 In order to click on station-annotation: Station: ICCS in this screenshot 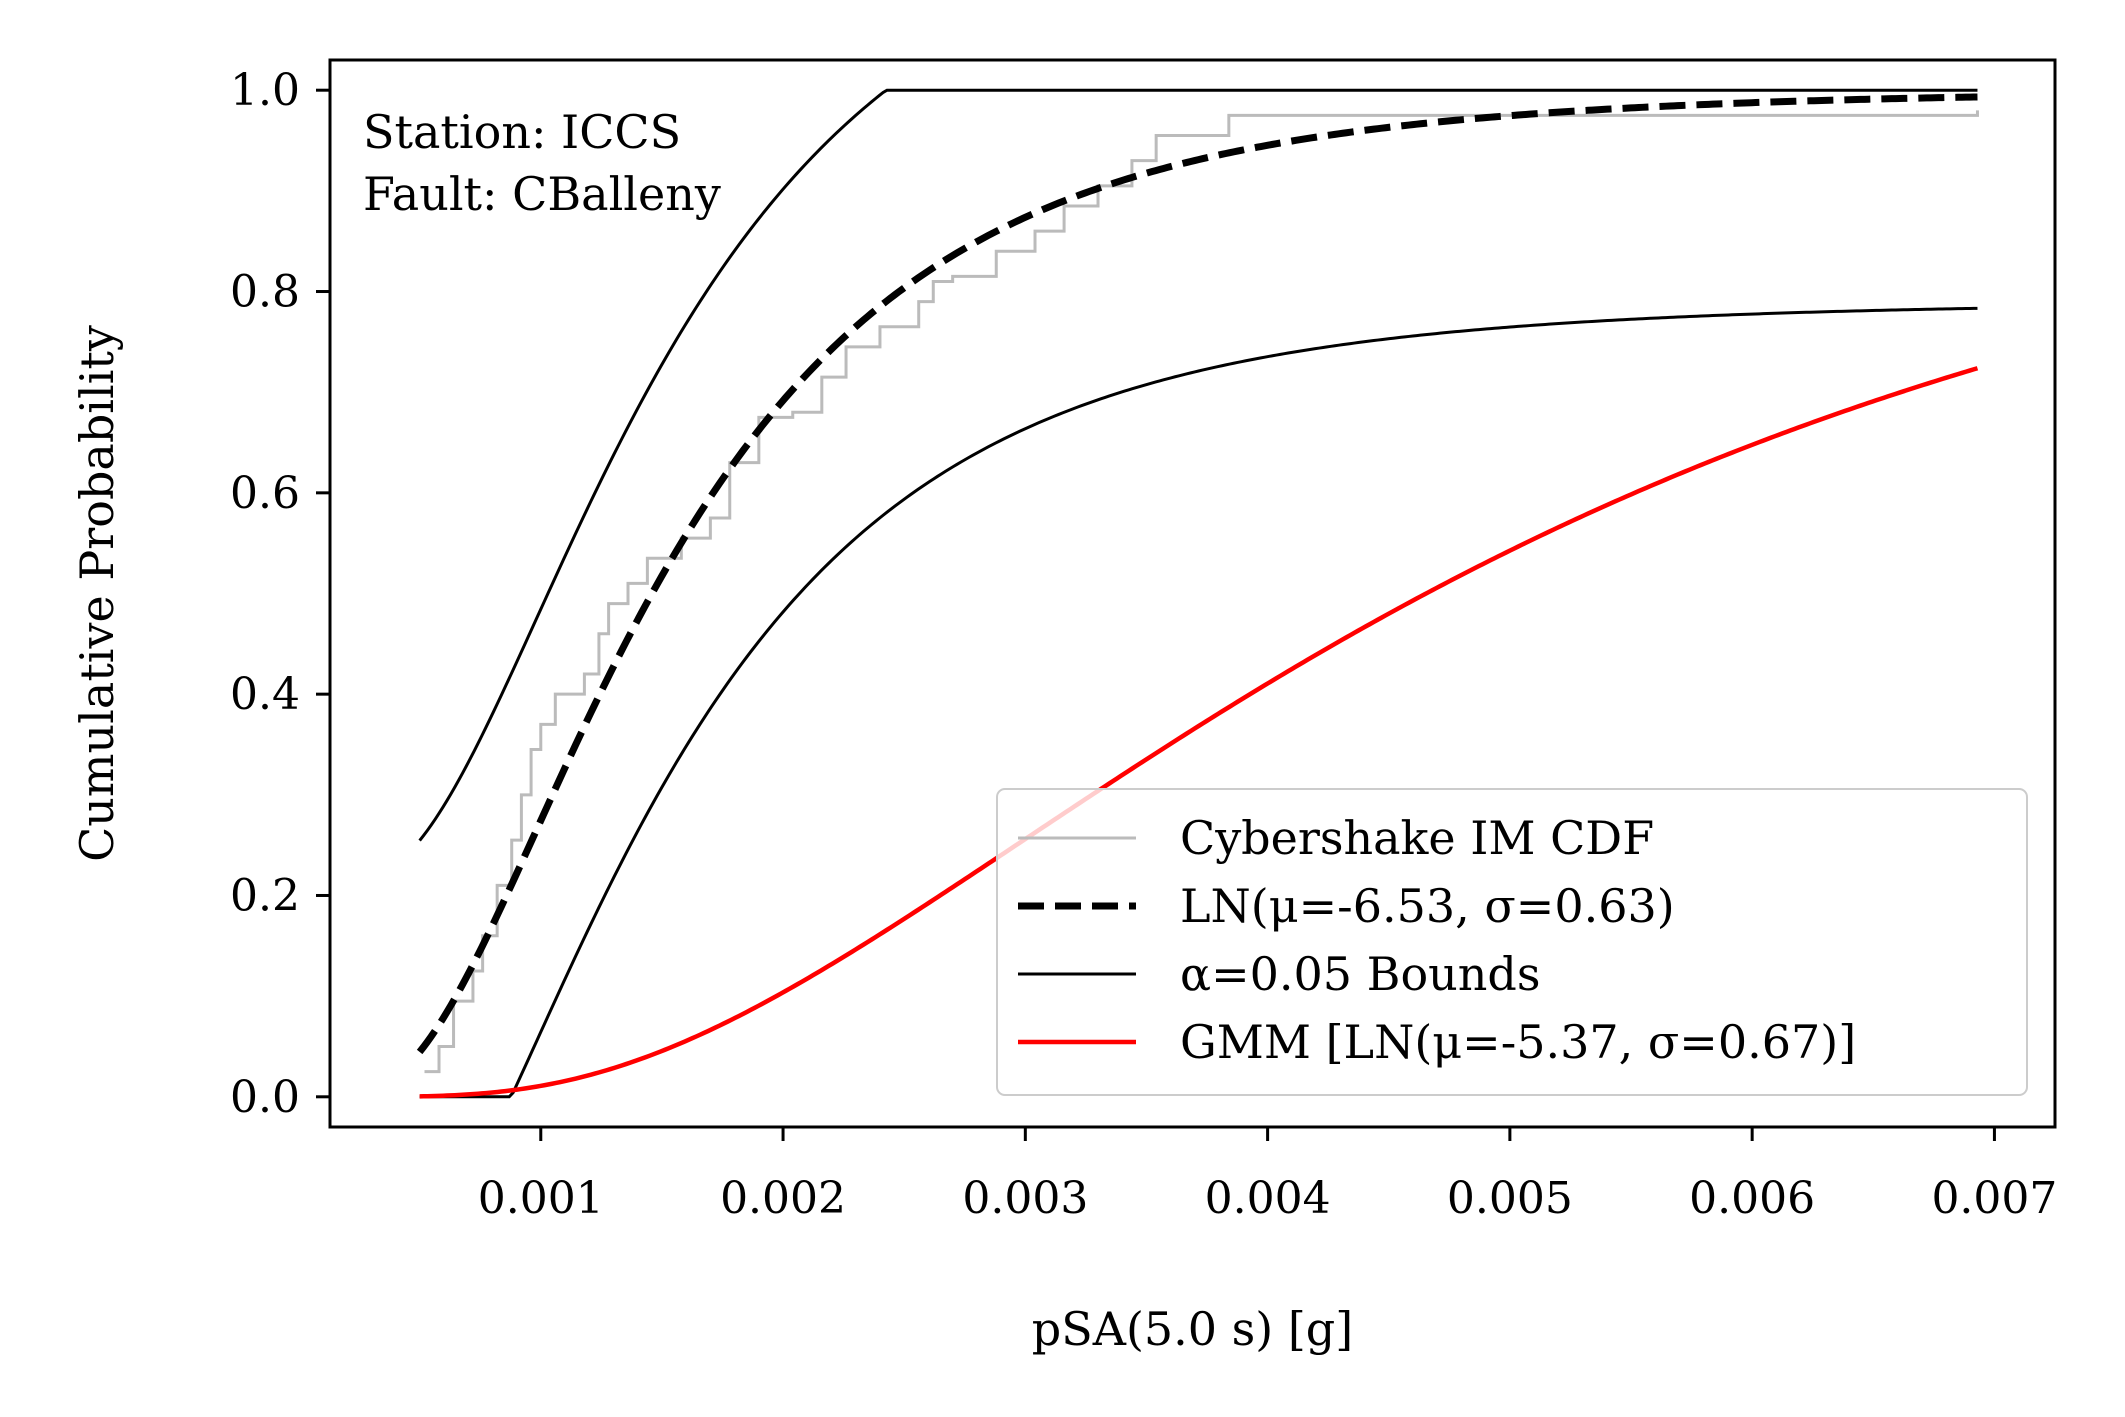, I will do `click(522, 132)`.